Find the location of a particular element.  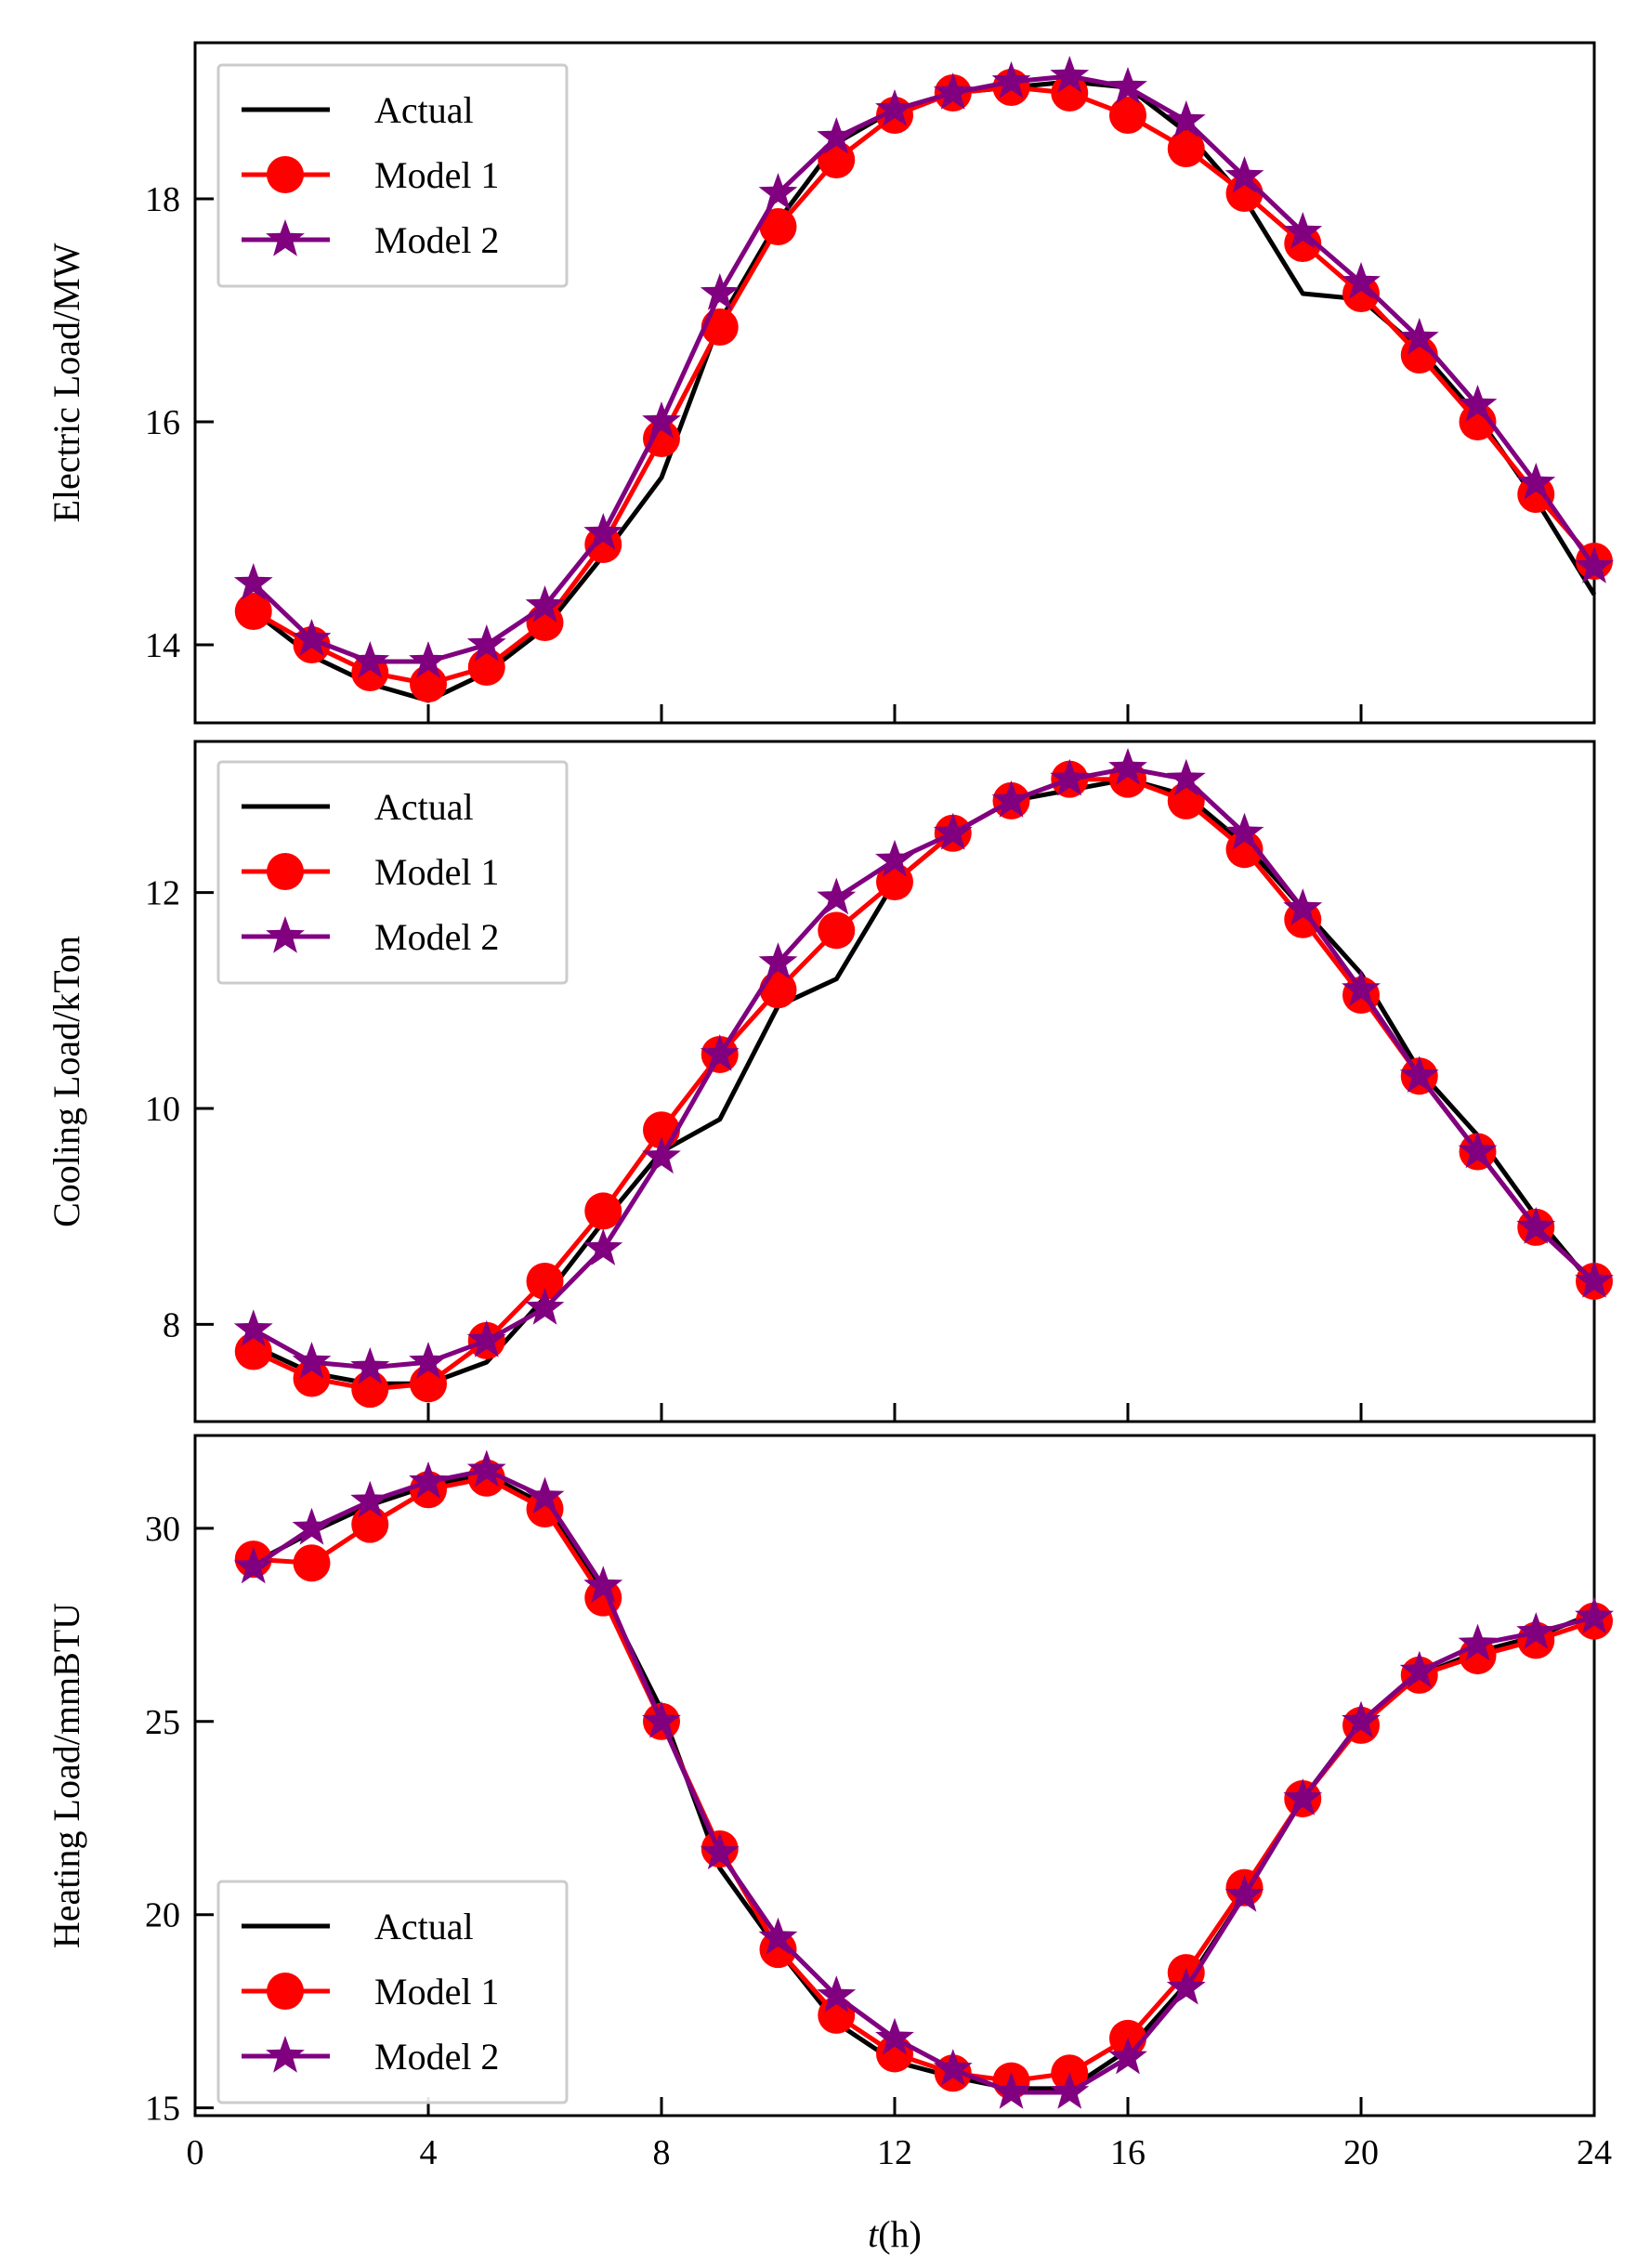

x-tick-label: 24 is located at coordinates (1594, 2152).